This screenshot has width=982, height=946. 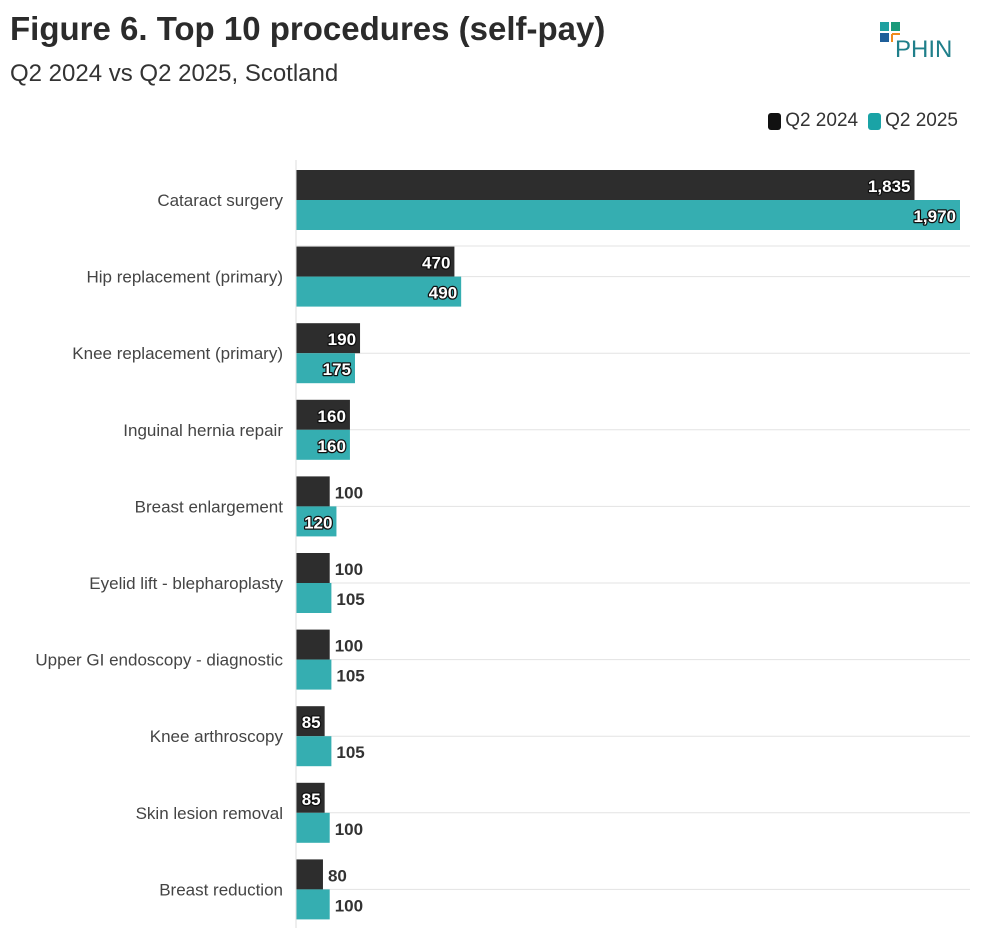 What do you see at coordinates (436, 263) in the screenshot?
I see `data-label: 470` at bounding box center [436, 263].